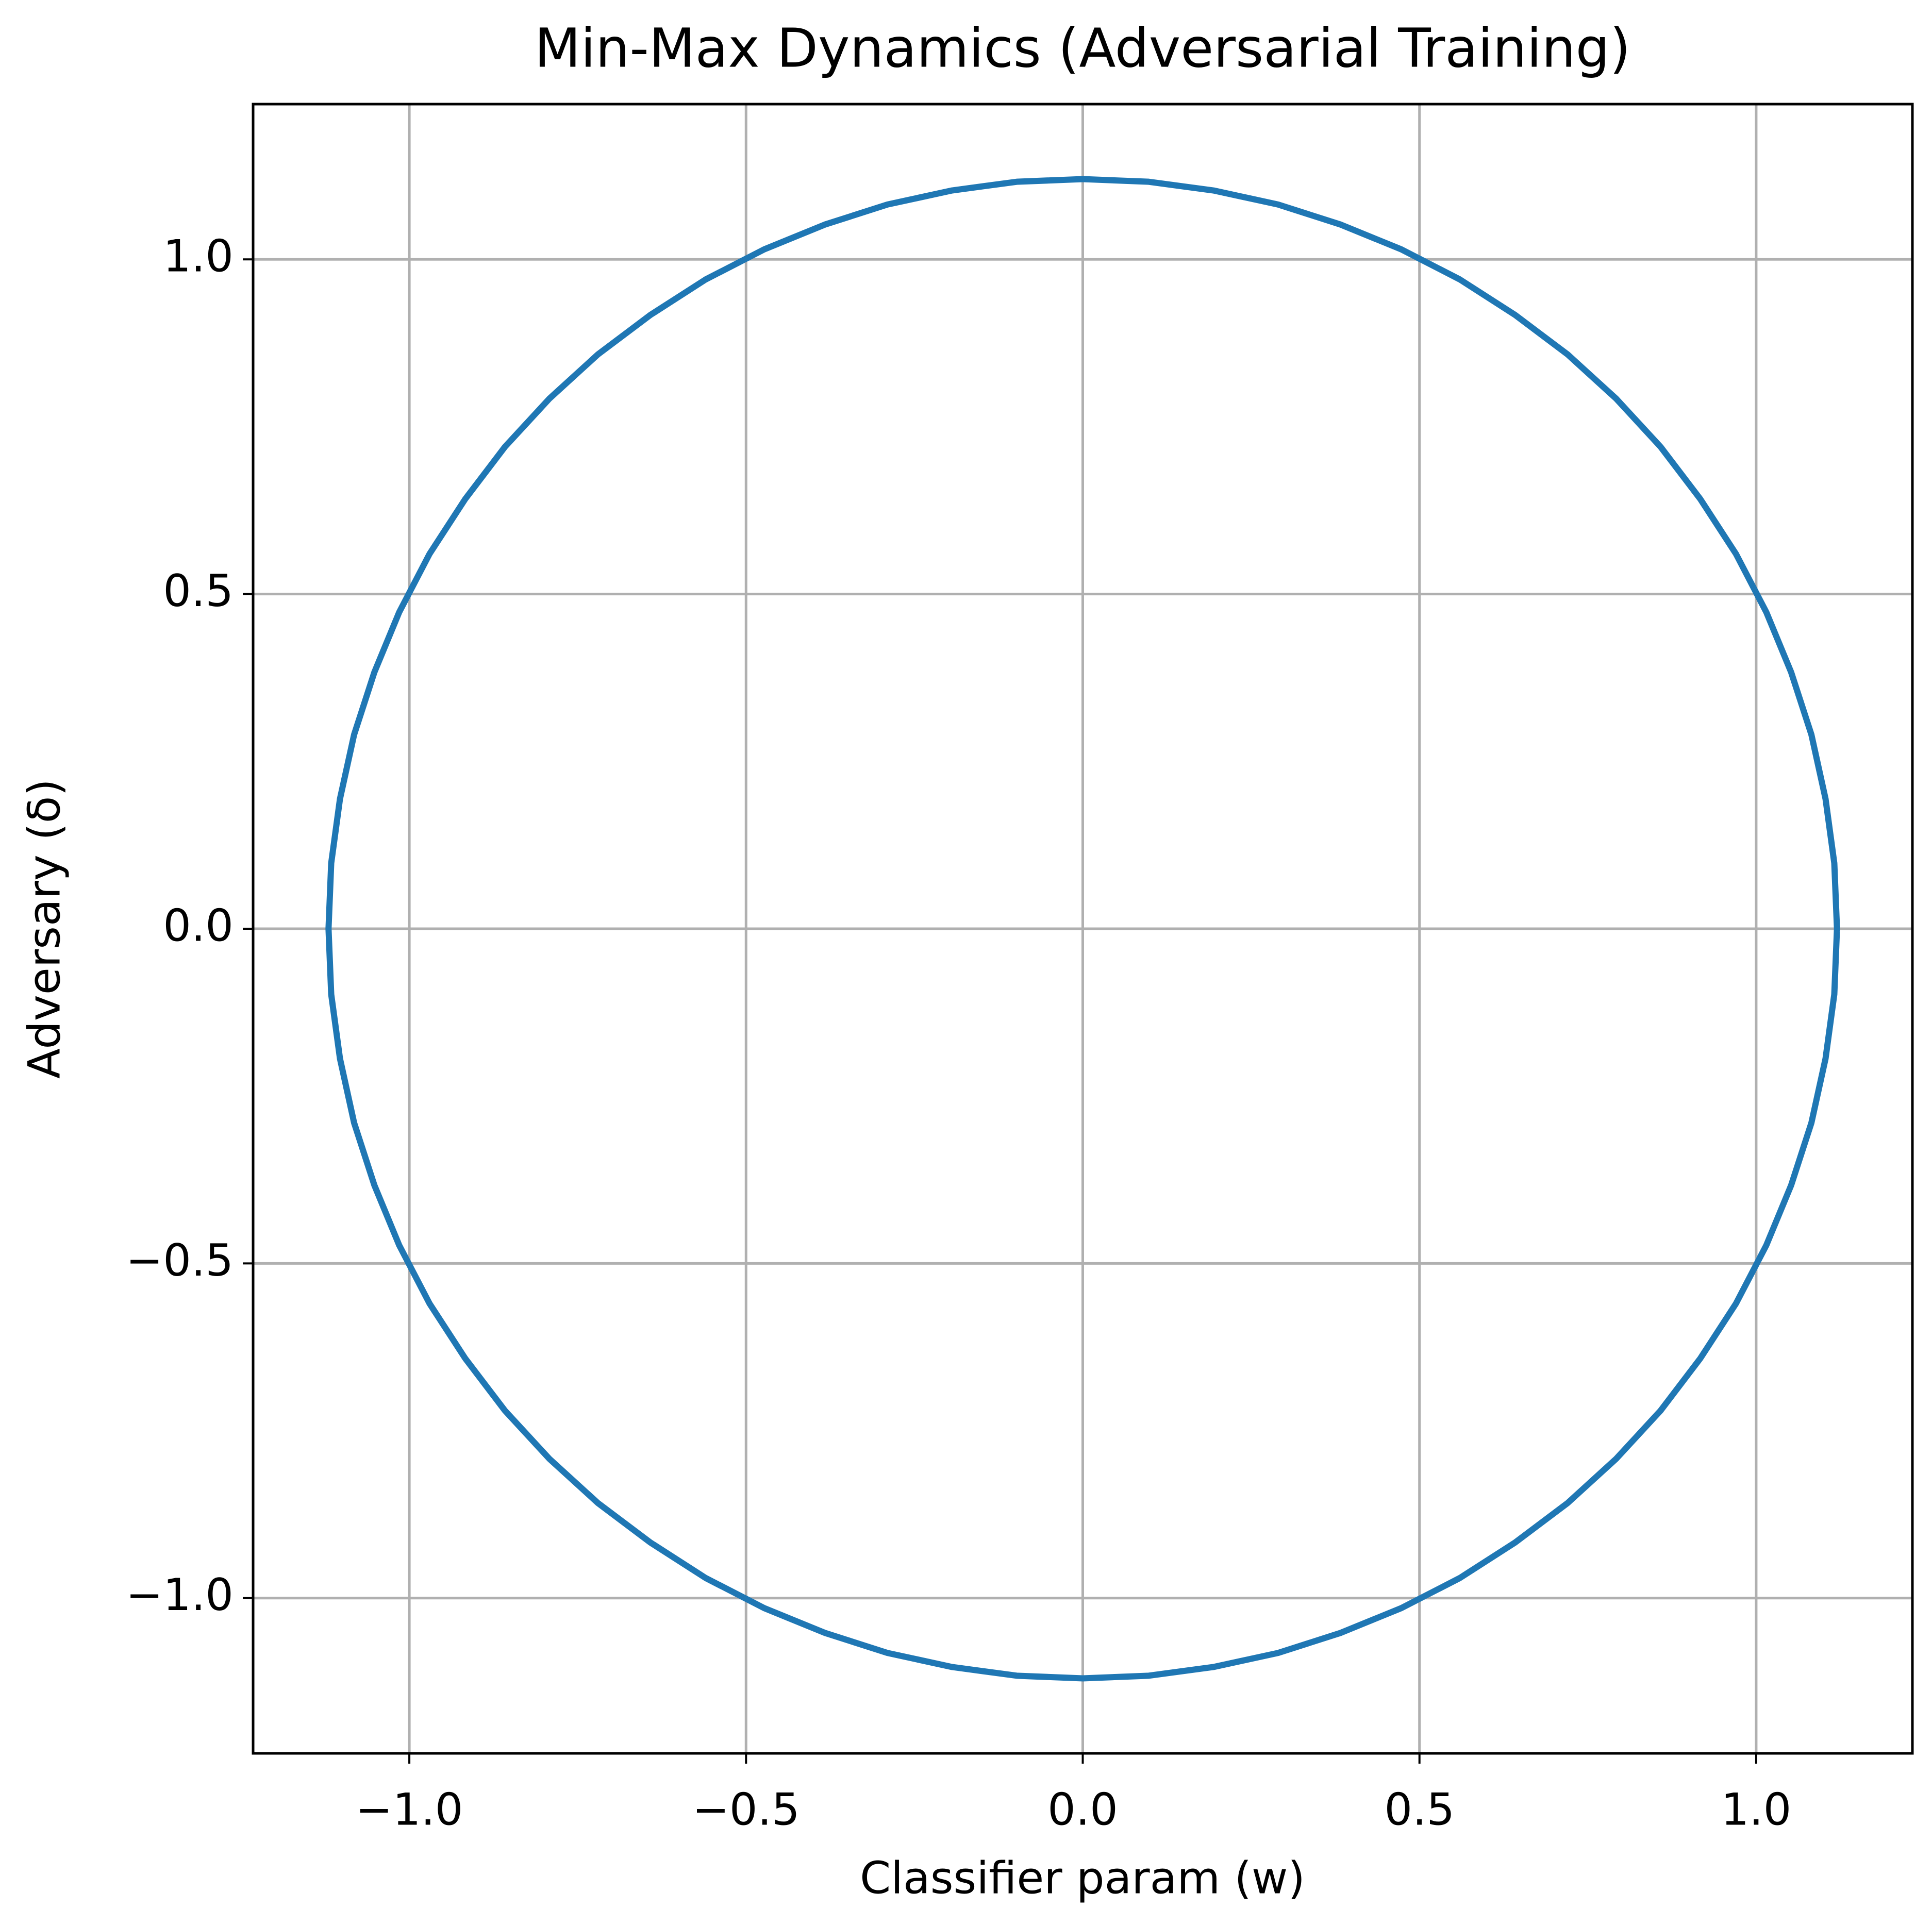  Describe the element at coordinates (180, 1260) in the screenshot. I see `y-tick-label: −0.5` at that location.